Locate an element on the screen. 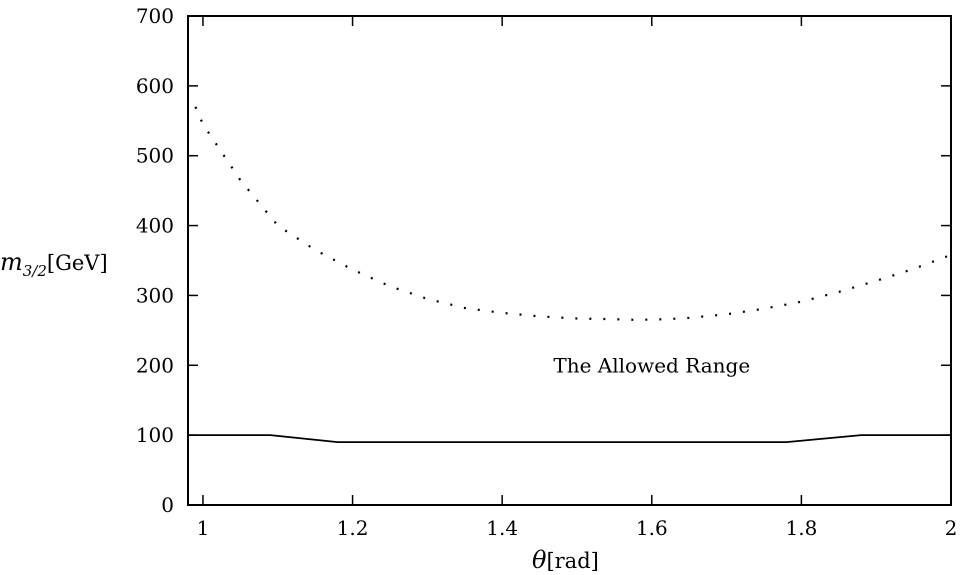 Image resolution: width=974 pixels, height=575 pixels. y-tick-label: 100 is located at coordinates (155, 435).